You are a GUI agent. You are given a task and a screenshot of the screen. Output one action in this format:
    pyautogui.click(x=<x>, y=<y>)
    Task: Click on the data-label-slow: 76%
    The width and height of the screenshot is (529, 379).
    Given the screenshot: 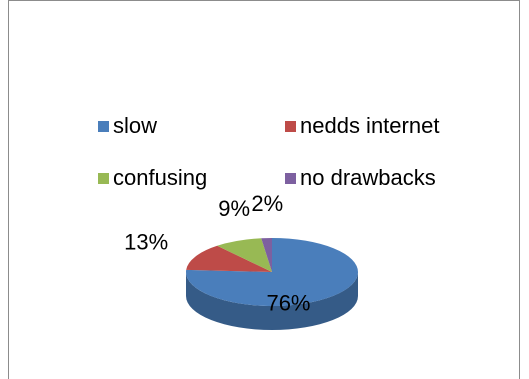 What is the action you would take?
    pyautogui.click(x=288, y=303)
    